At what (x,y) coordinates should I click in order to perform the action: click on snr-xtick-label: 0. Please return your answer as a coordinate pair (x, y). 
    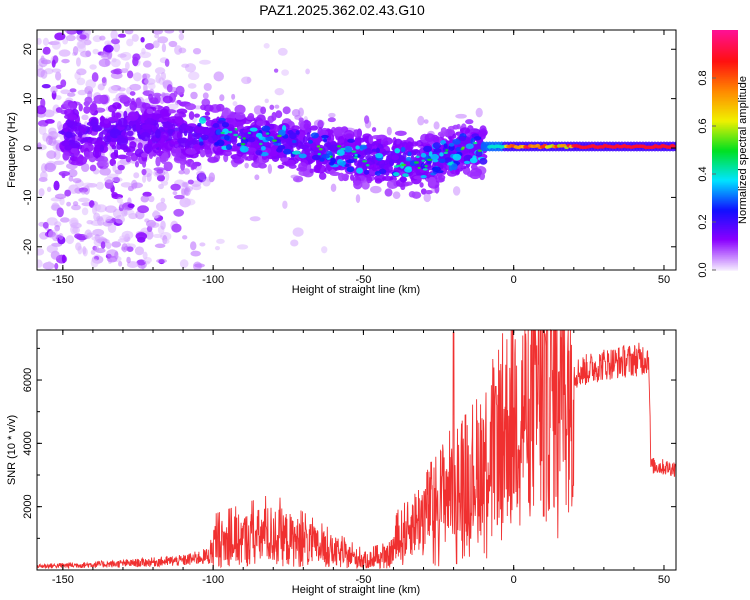
    Looking at the image, I should click on (514, 580).